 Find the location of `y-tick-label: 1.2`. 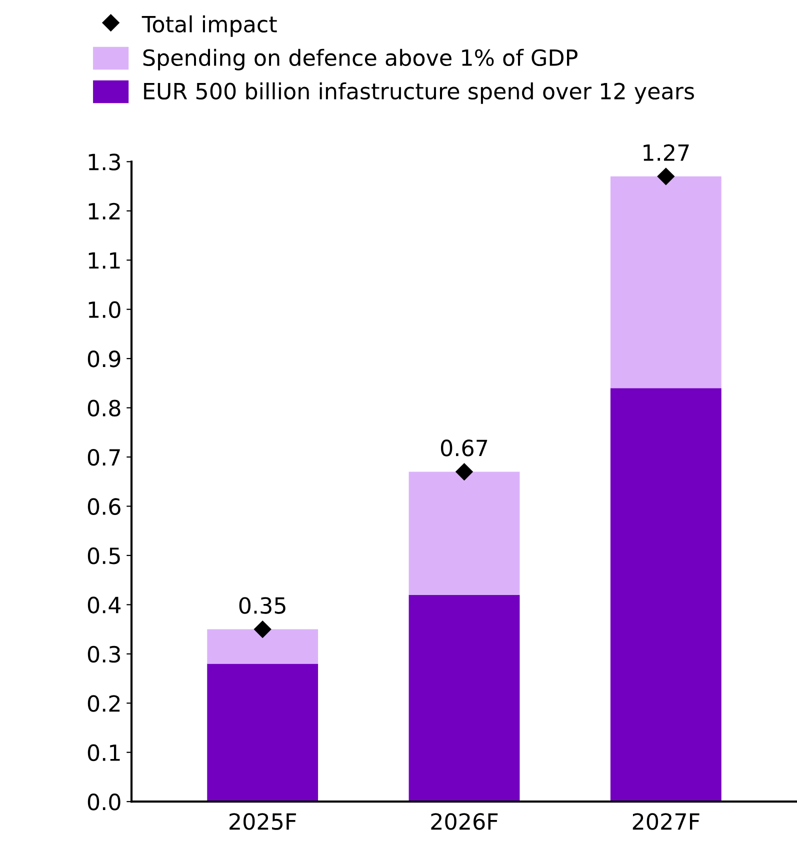

y-tick-label: 1.2 is located at coordinates (104, 211).